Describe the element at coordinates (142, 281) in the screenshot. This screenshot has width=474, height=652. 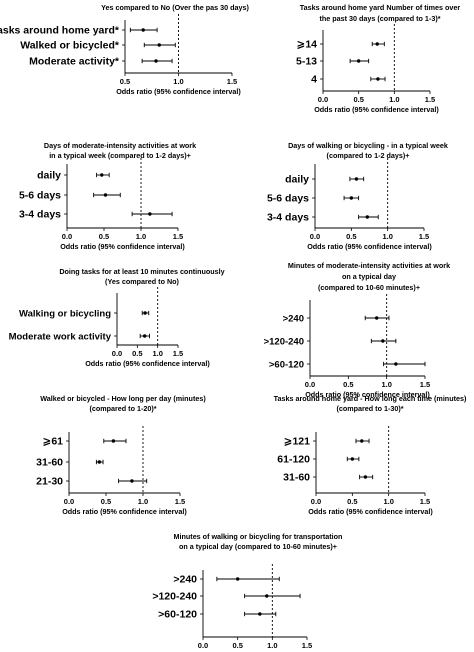
I see `panel-title: (Yes compared to No)` at that location.